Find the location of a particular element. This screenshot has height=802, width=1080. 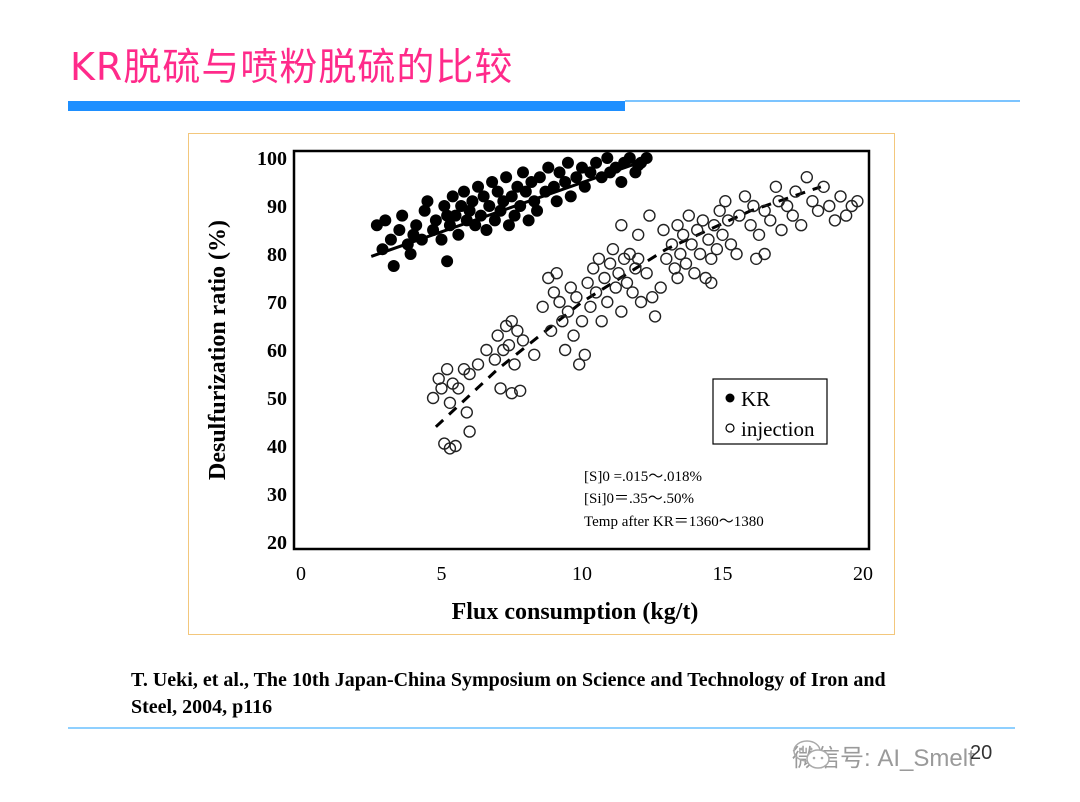

x-tick-label: 0 is located at coordinates (301, 574).